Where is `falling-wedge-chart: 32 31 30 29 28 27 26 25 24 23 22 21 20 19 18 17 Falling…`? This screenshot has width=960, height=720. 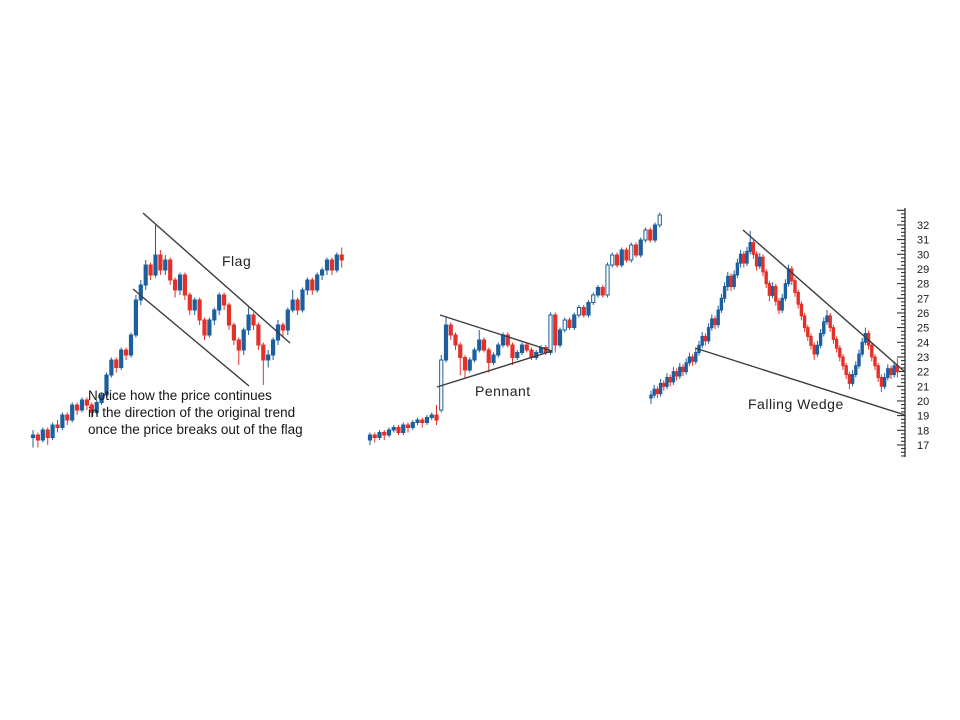 falling-wedge-chart: 32 31 30 29 28 27 26 25 24 23 22 21 20 19 18 17 Falling… is located at coordinates (800, 330).